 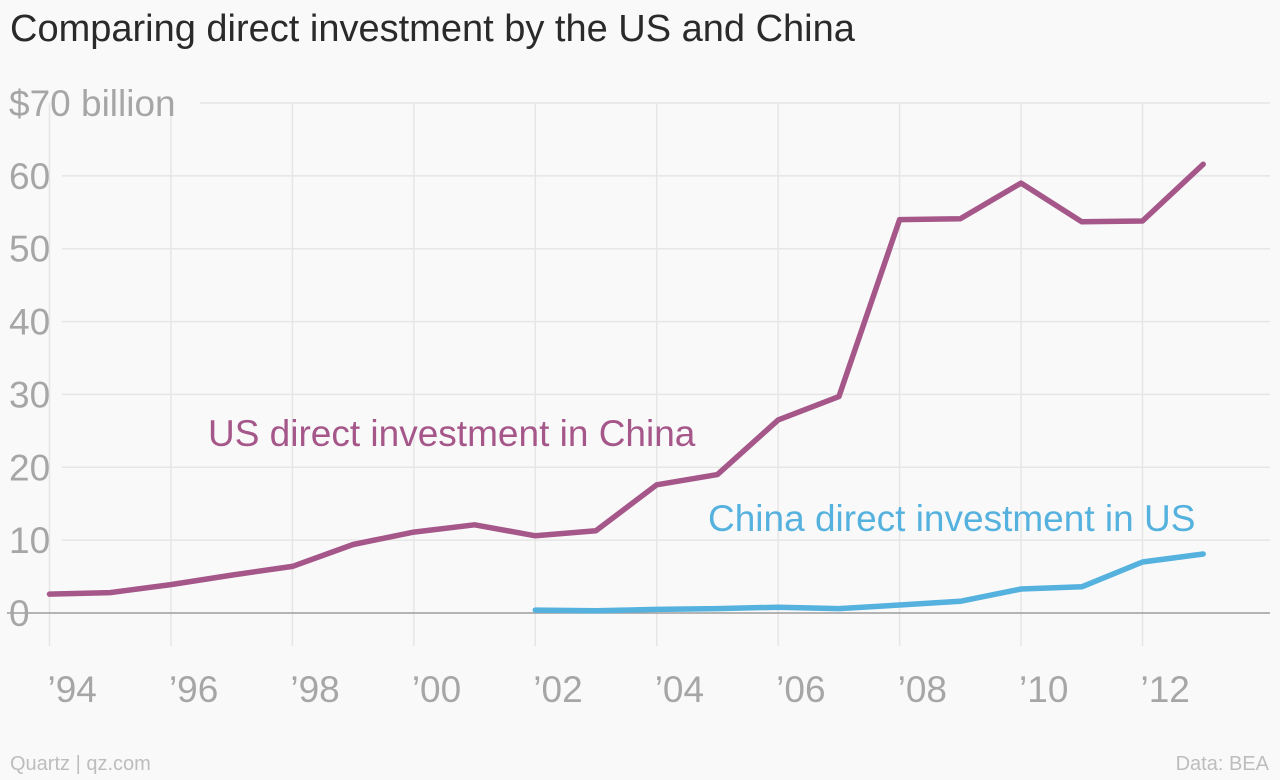 I want to click on x-tick-label: ’04, so click(x=679, y=689).